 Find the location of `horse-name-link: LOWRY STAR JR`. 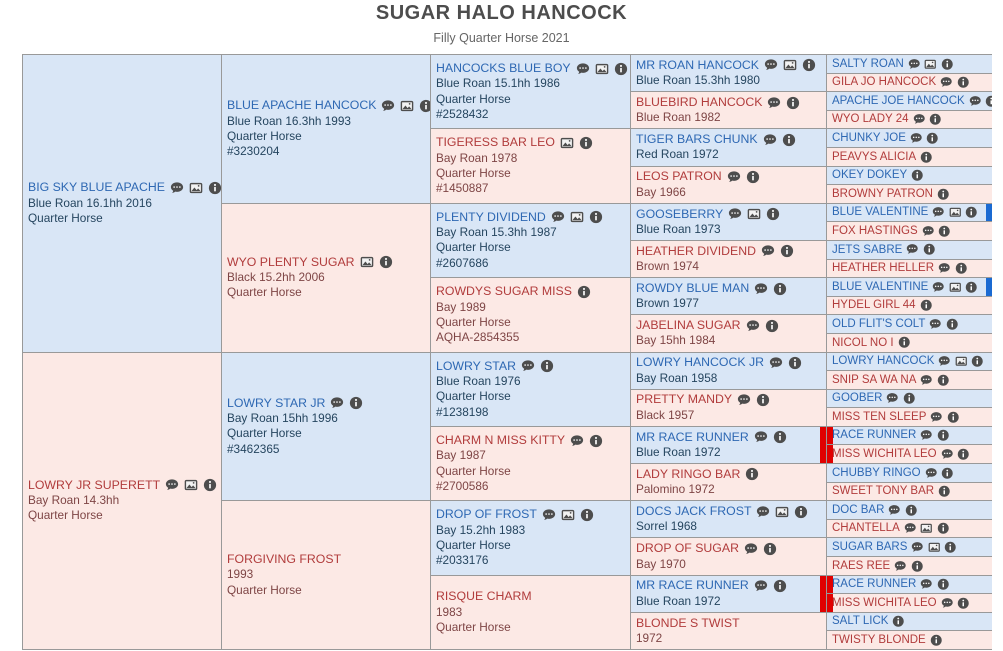

horse-name-link: LOWRY STAR JR is located at coordinates (276, 402).